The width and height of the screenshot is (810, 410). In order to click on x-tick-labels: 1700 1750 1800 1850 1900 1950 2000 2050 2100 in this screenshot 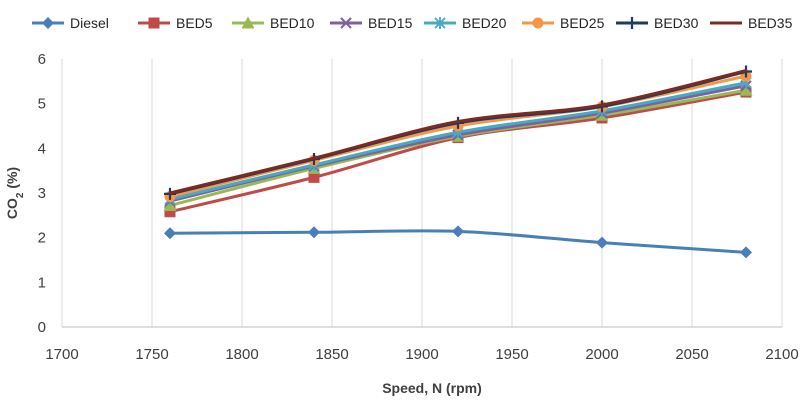, I will do `click(421, 354)`.